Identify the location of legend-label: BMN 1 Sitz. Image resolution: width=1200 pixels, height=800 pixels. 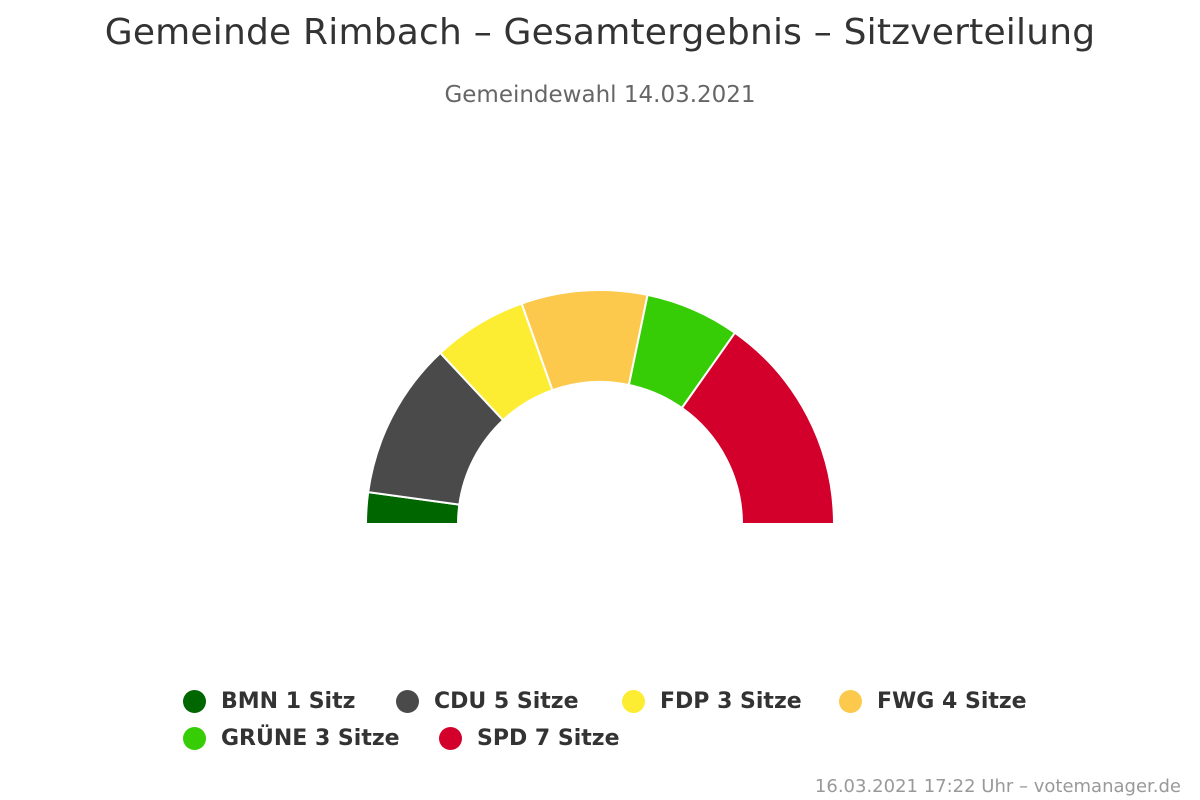
(288, 701).